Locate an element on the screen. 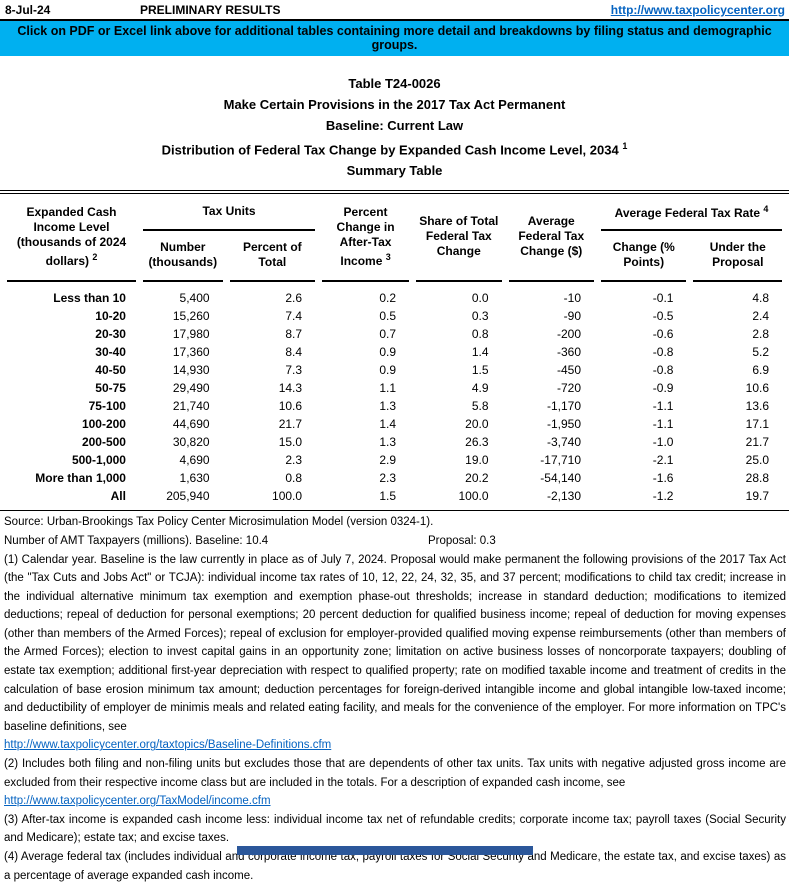  table-cell: -1,950 is located at coordinates (563, 424).